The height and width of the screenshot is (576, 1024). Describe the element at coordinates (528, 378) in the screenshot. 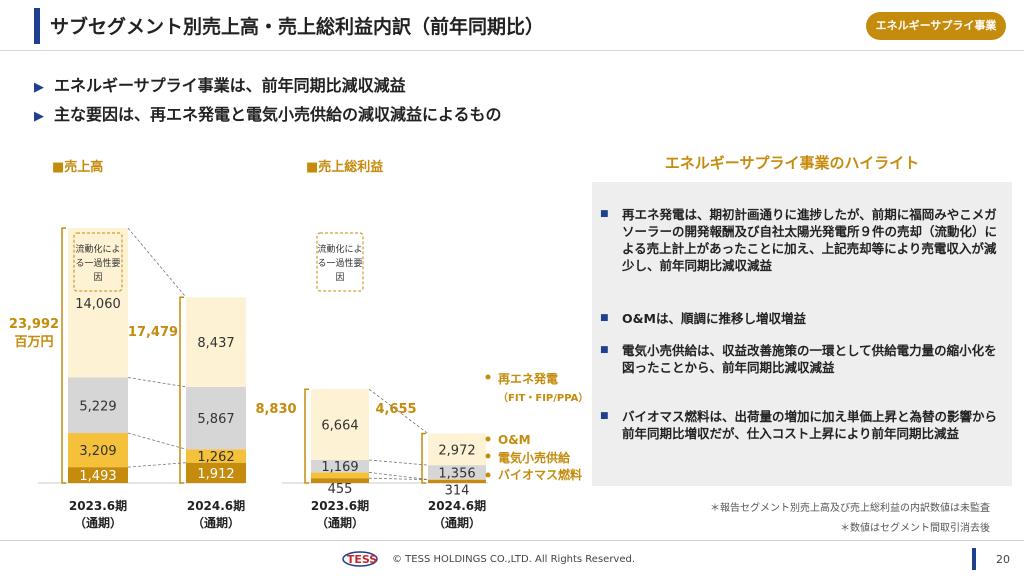

I see `series-legend-label: 再エネ発電` at that location.